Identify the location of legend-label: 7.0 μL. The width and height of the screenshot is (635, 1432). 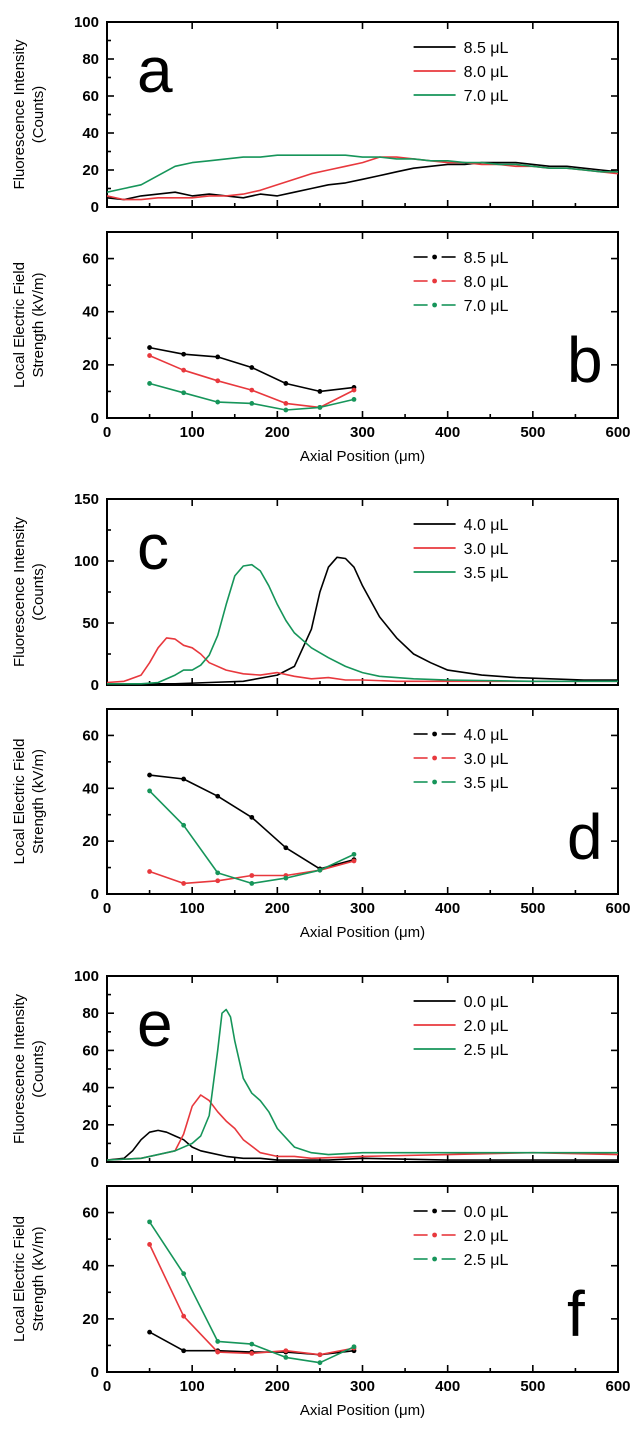
(486, 306).